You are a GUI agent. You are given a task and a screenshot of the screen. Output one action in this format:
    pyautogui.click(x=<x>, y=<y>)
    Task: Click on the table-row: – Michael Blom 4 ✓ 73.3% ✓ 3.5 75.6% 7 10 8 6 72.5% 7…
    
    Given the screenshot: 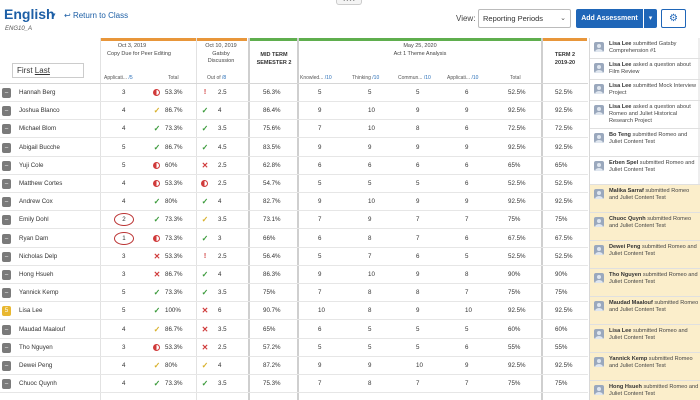 What is the action you would take?
    pyautogui.click(x=294, y=129)
    